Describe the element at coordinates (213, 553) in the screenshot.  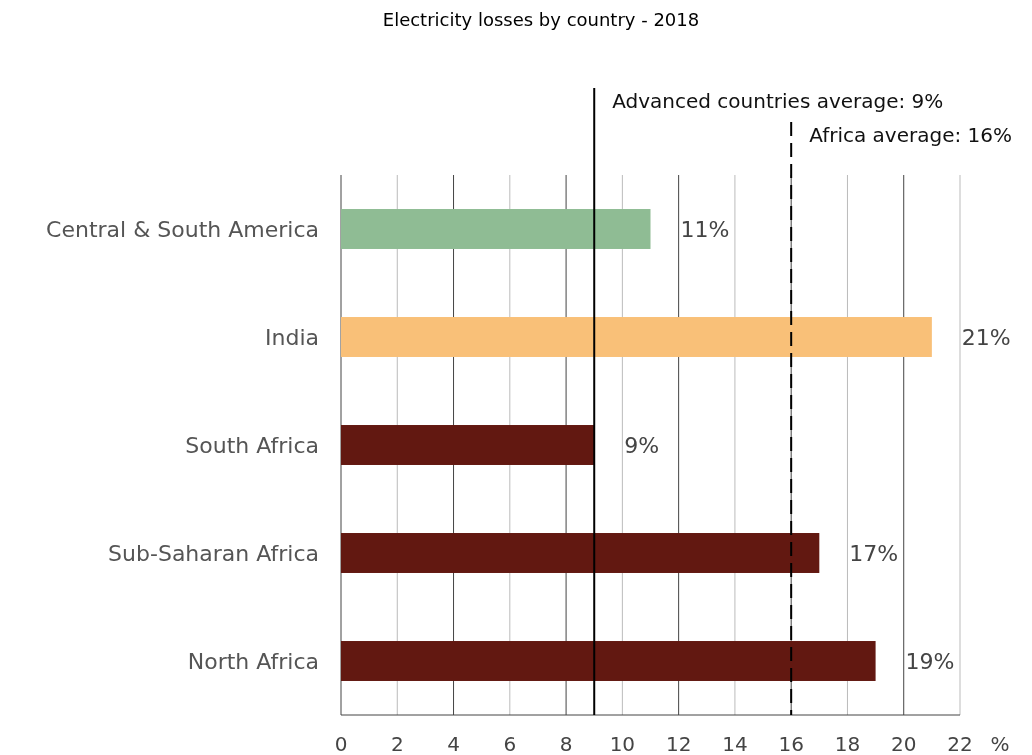
I see `y-tick-label: Sub-Saharan Africa` at that location.